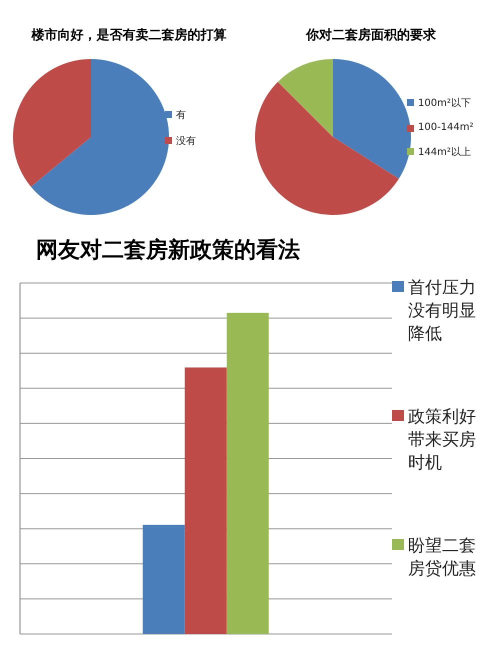 The image size is (500, 647). What do you see at coordinates (370, 35) in the screenshot?
I see `chart-title: 你对二套房面积的要求` at bounding box center [370, 35].